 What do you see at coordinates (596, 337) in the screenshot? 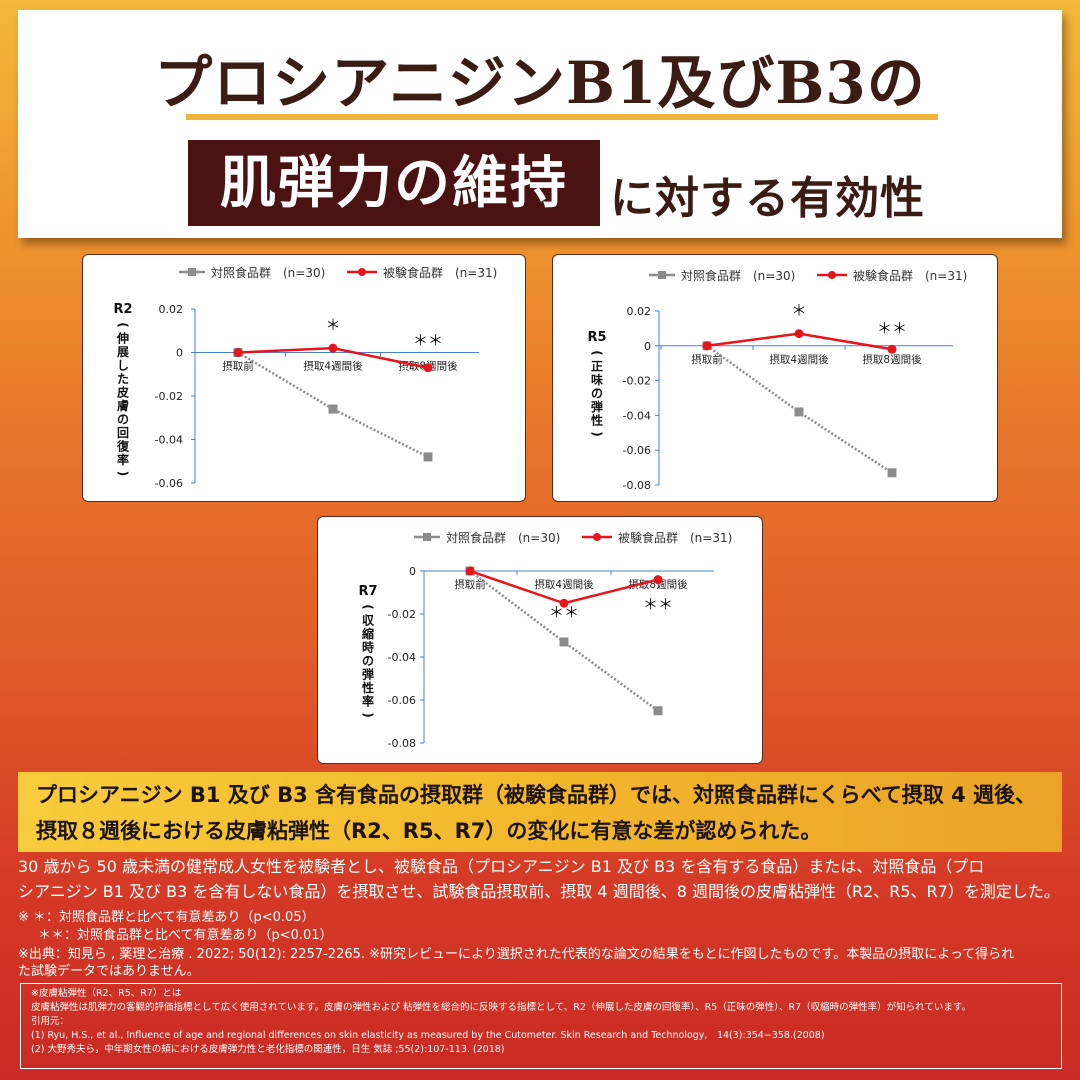
I see `y-axis-code: R5` at bounding box center [596, 337].